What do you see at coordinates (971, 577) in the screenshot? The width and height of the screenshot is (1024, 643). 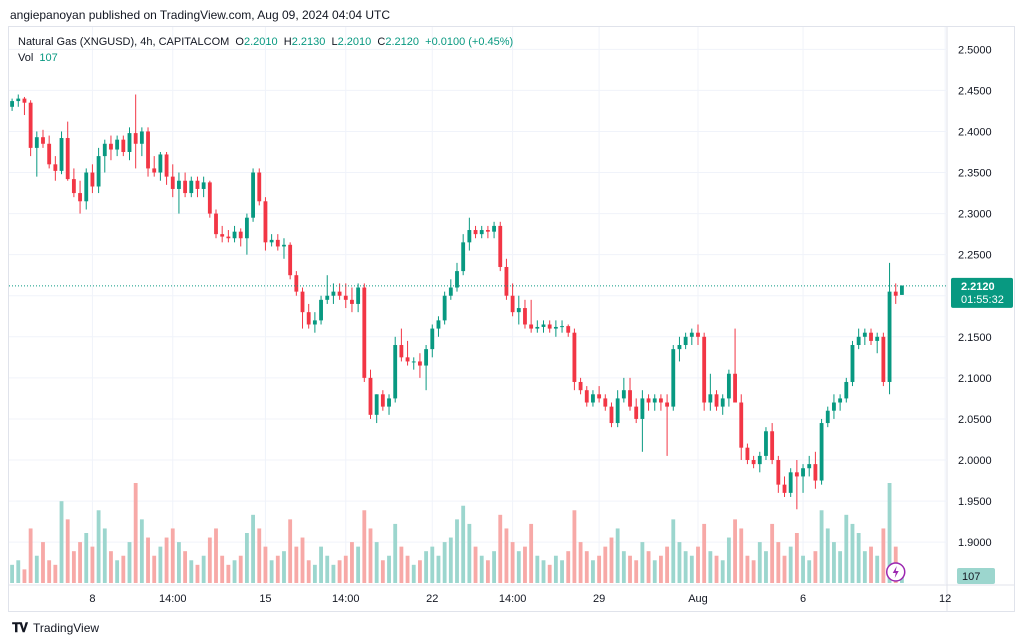 I see `volume-tag-value: 107` at bounding box center [971, 577].